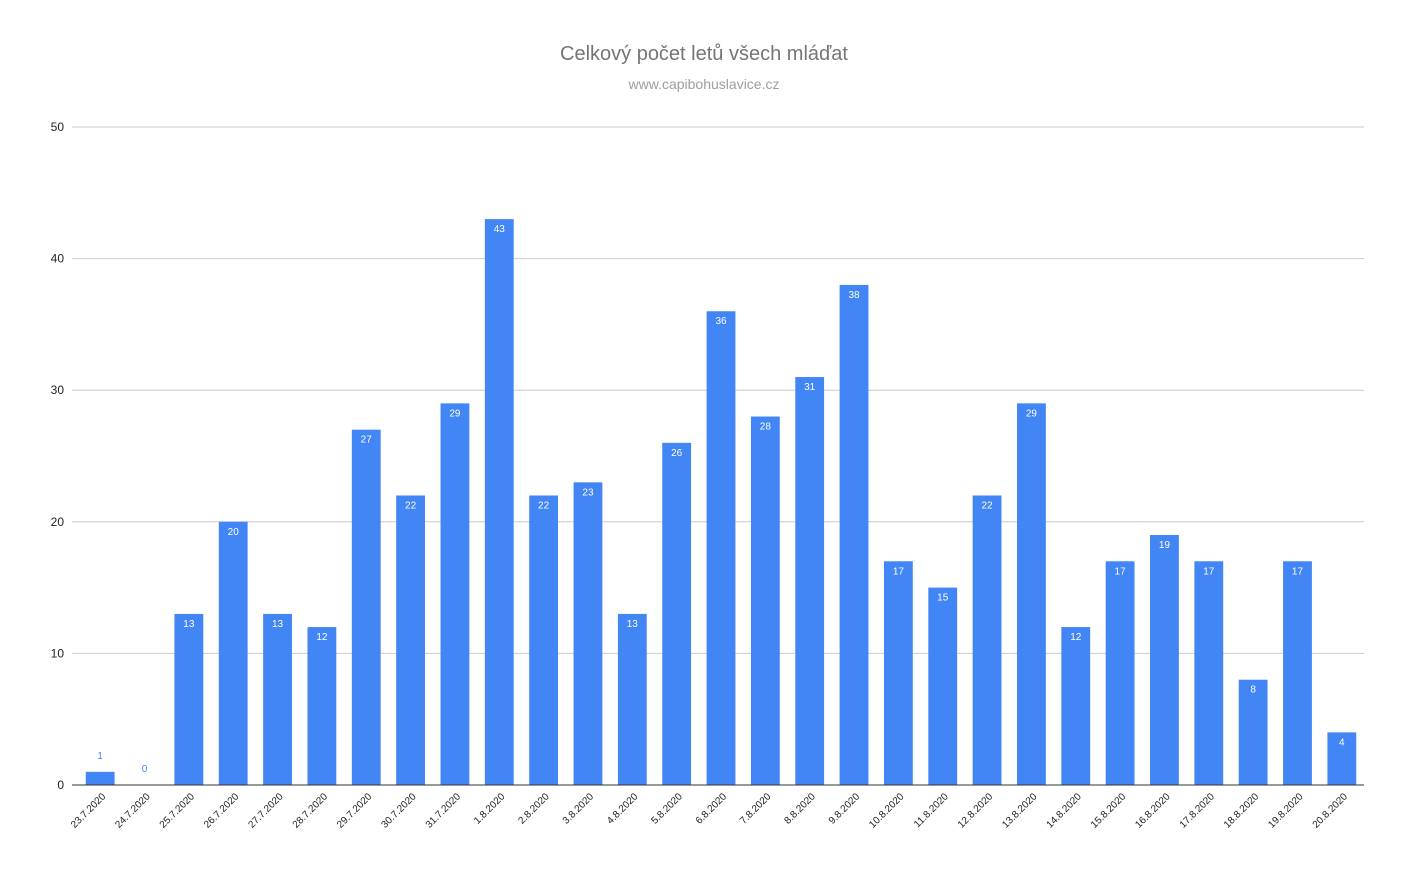 Image resolution: width=1408 pixels, height=872 pixels. I want to click on x-tick-label: 2.8.2020, so click(534, 809).